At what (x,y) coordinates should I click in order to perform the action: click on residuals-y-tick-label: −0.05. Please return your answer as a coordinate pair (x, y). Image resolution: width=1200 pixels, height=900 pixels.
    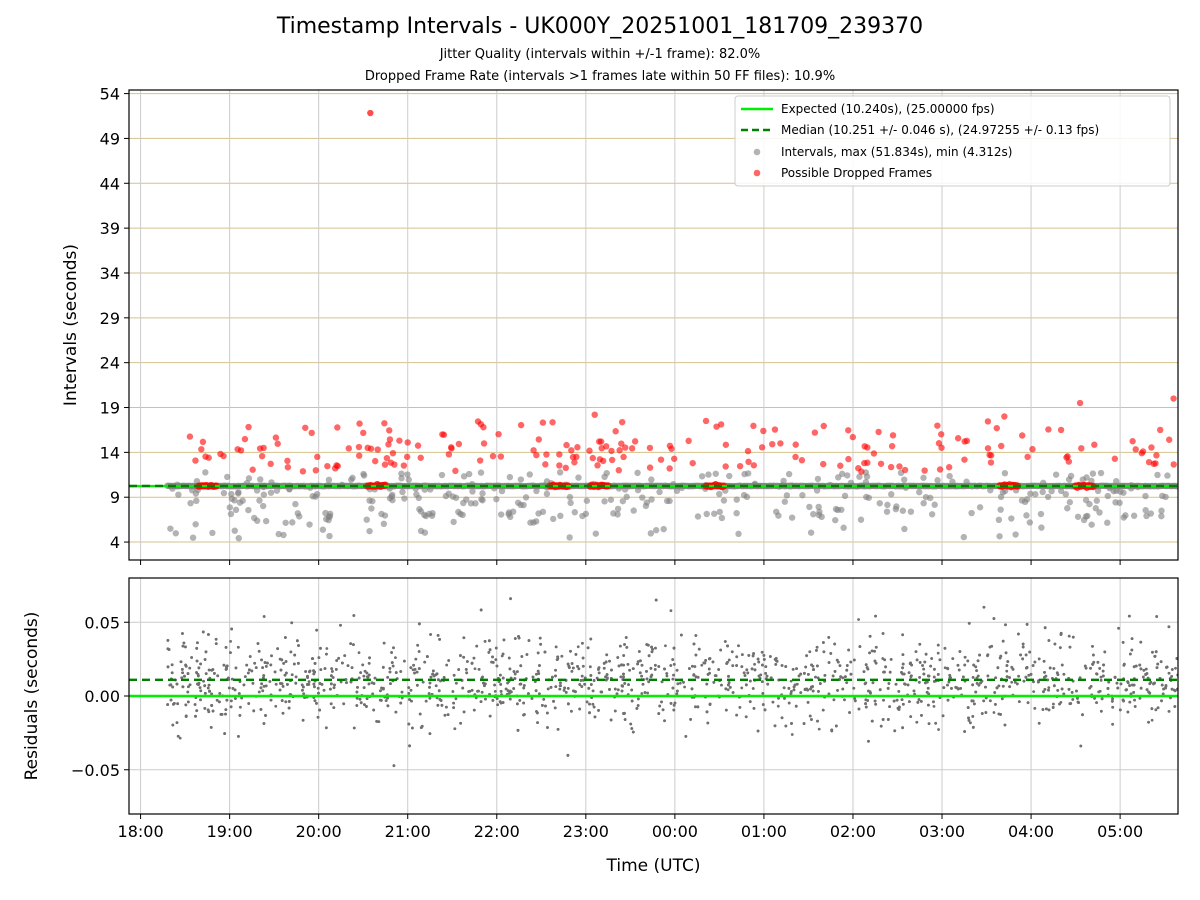
    Looking at the image, I should click on (95, 770).